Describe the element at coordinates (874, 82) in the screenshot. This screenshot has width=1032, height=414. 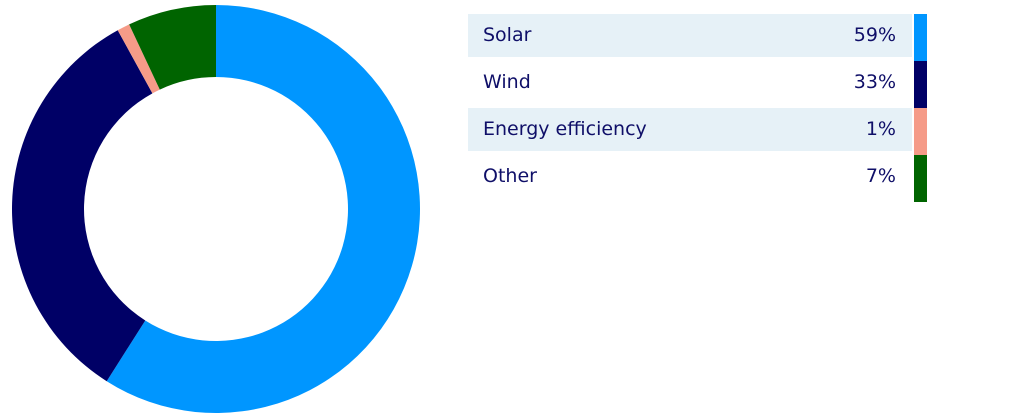
I see `legend-value: 33%` at that location.